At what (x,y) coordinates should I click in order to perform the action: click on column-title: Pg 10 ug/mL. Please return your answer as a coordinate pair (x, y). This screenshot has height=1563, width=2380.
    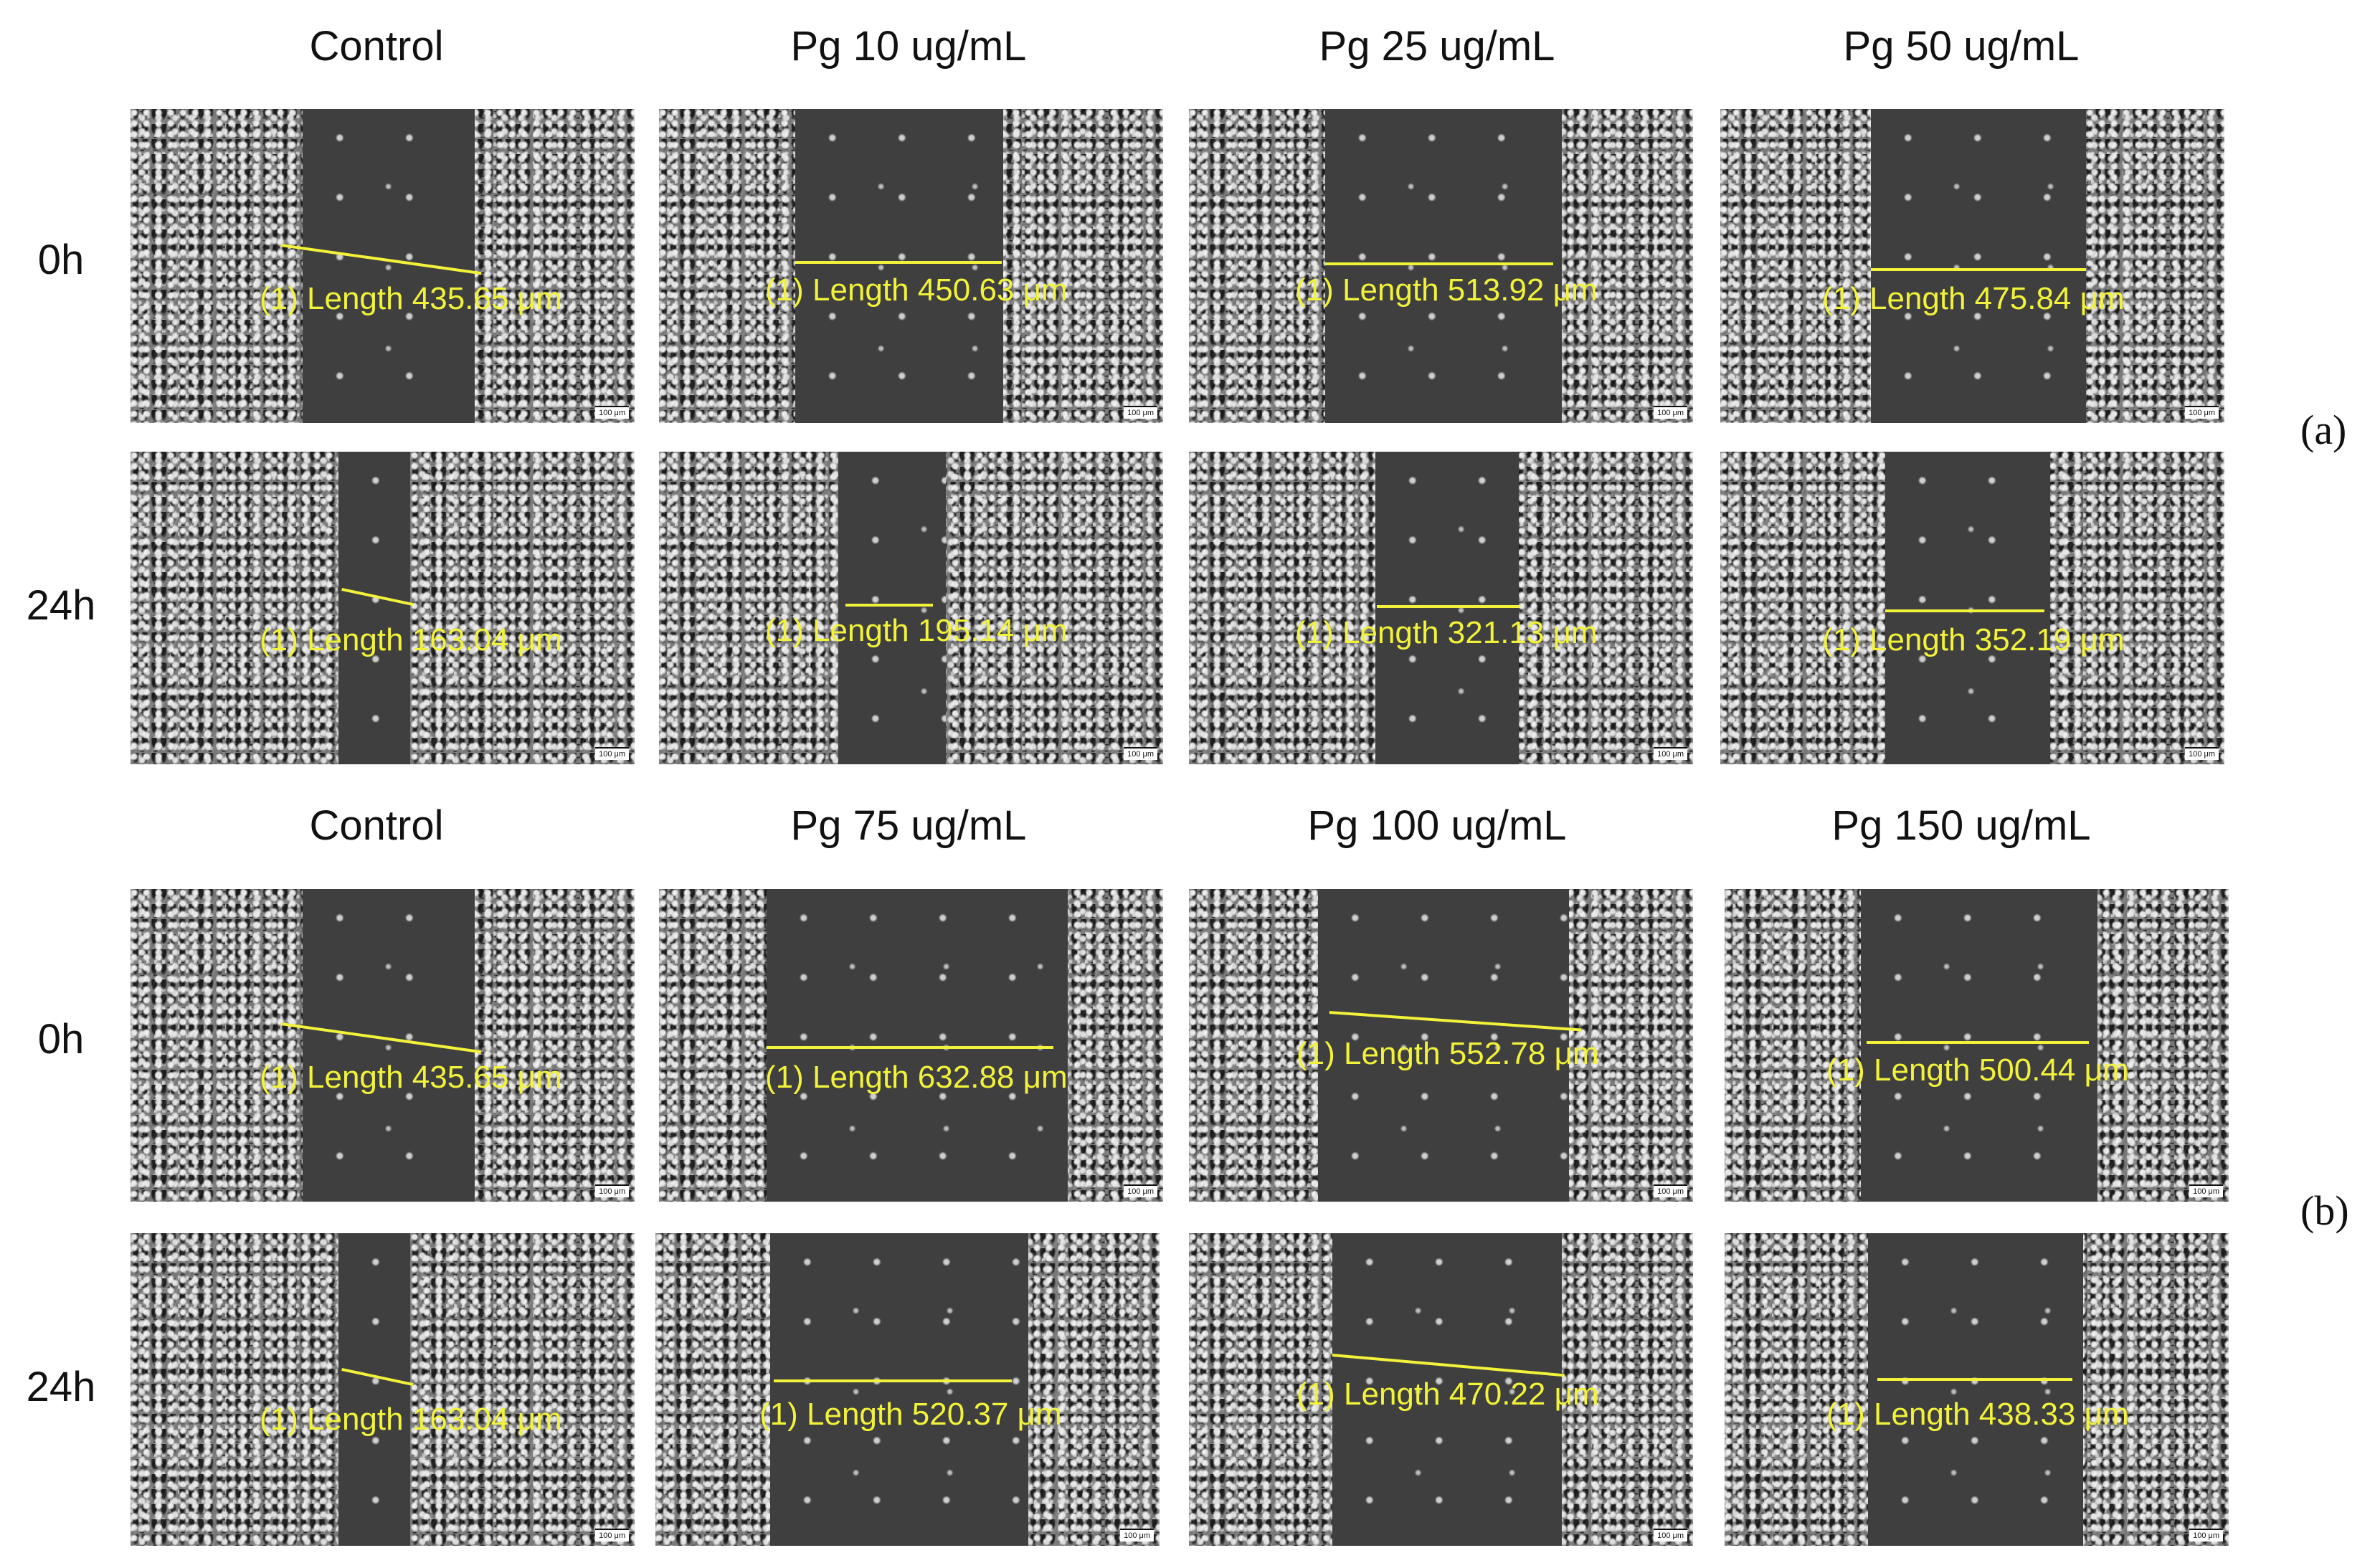
    Looking at the image, I should click on (908, 46).